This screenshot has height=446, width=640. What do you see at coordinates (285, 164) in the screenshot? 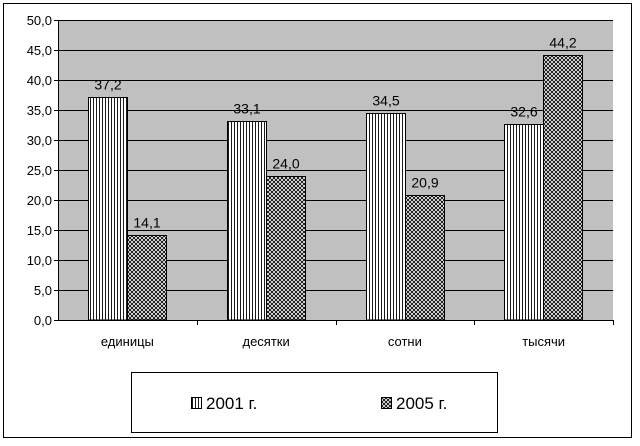
I see `data-label: 24,0` at bounding box center [285, 164].